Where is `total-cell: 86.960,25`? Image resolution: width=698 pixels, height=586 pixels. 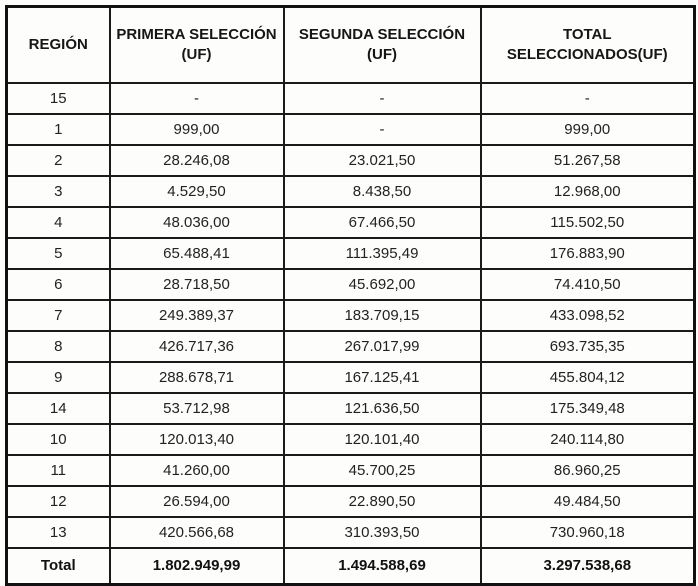
total-cell: 86.960,25 is located at coordinates (587, 470).